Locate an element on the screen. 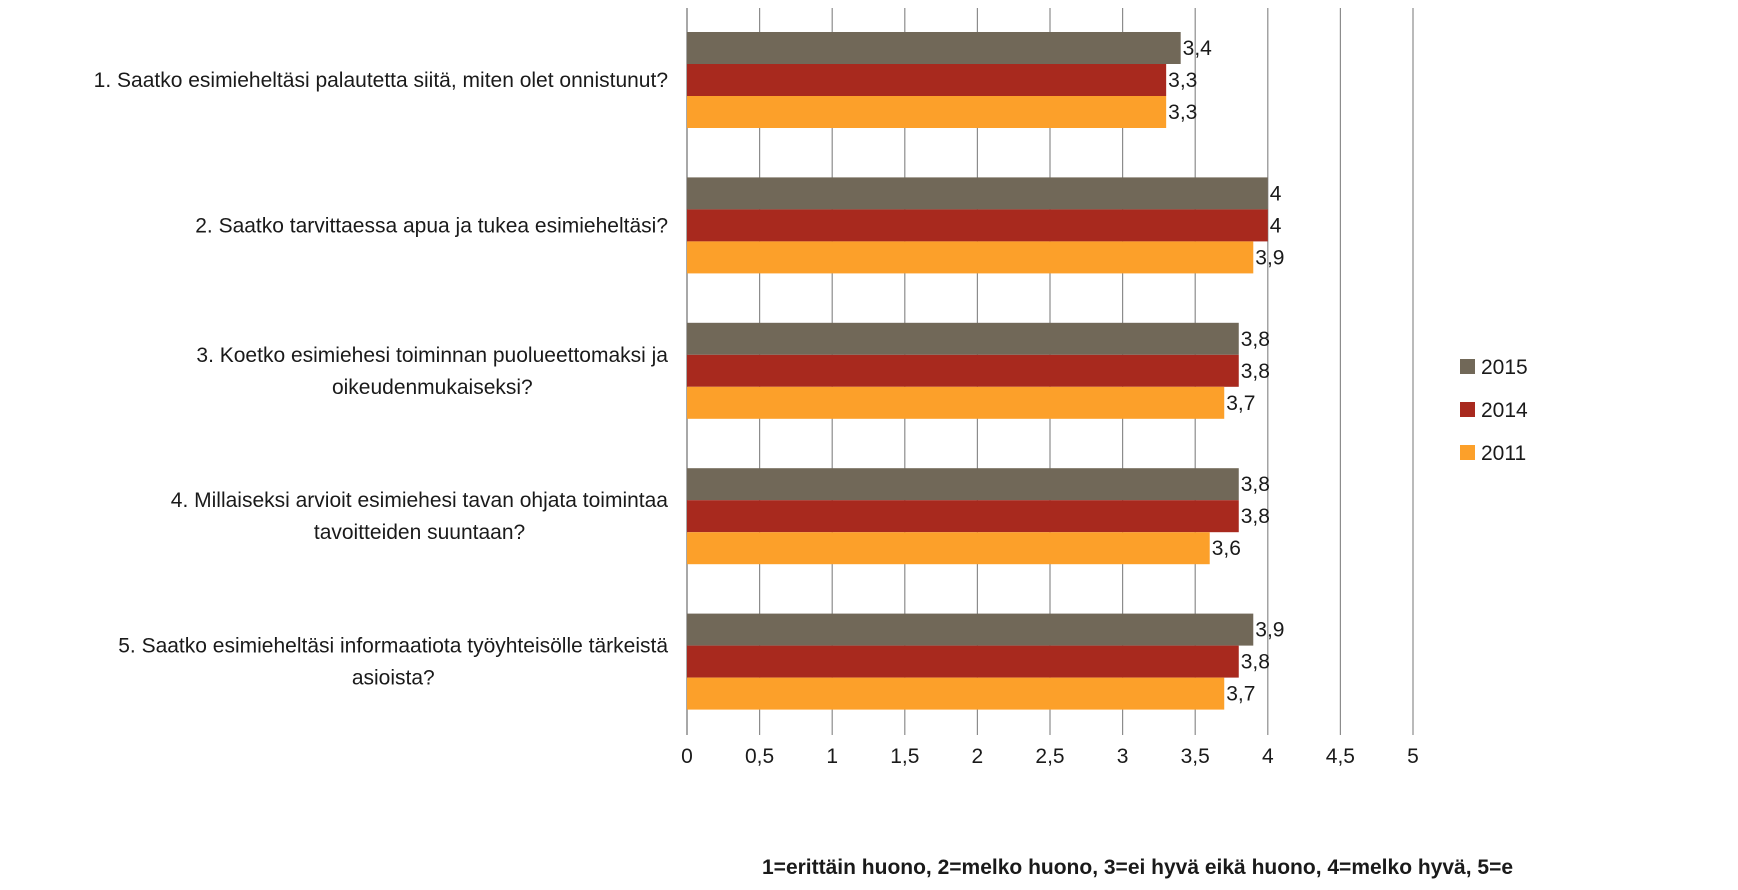 The height and width of the screenshot is (890, 1738). bar-2015-q1 is located at coordinates (934, 48).